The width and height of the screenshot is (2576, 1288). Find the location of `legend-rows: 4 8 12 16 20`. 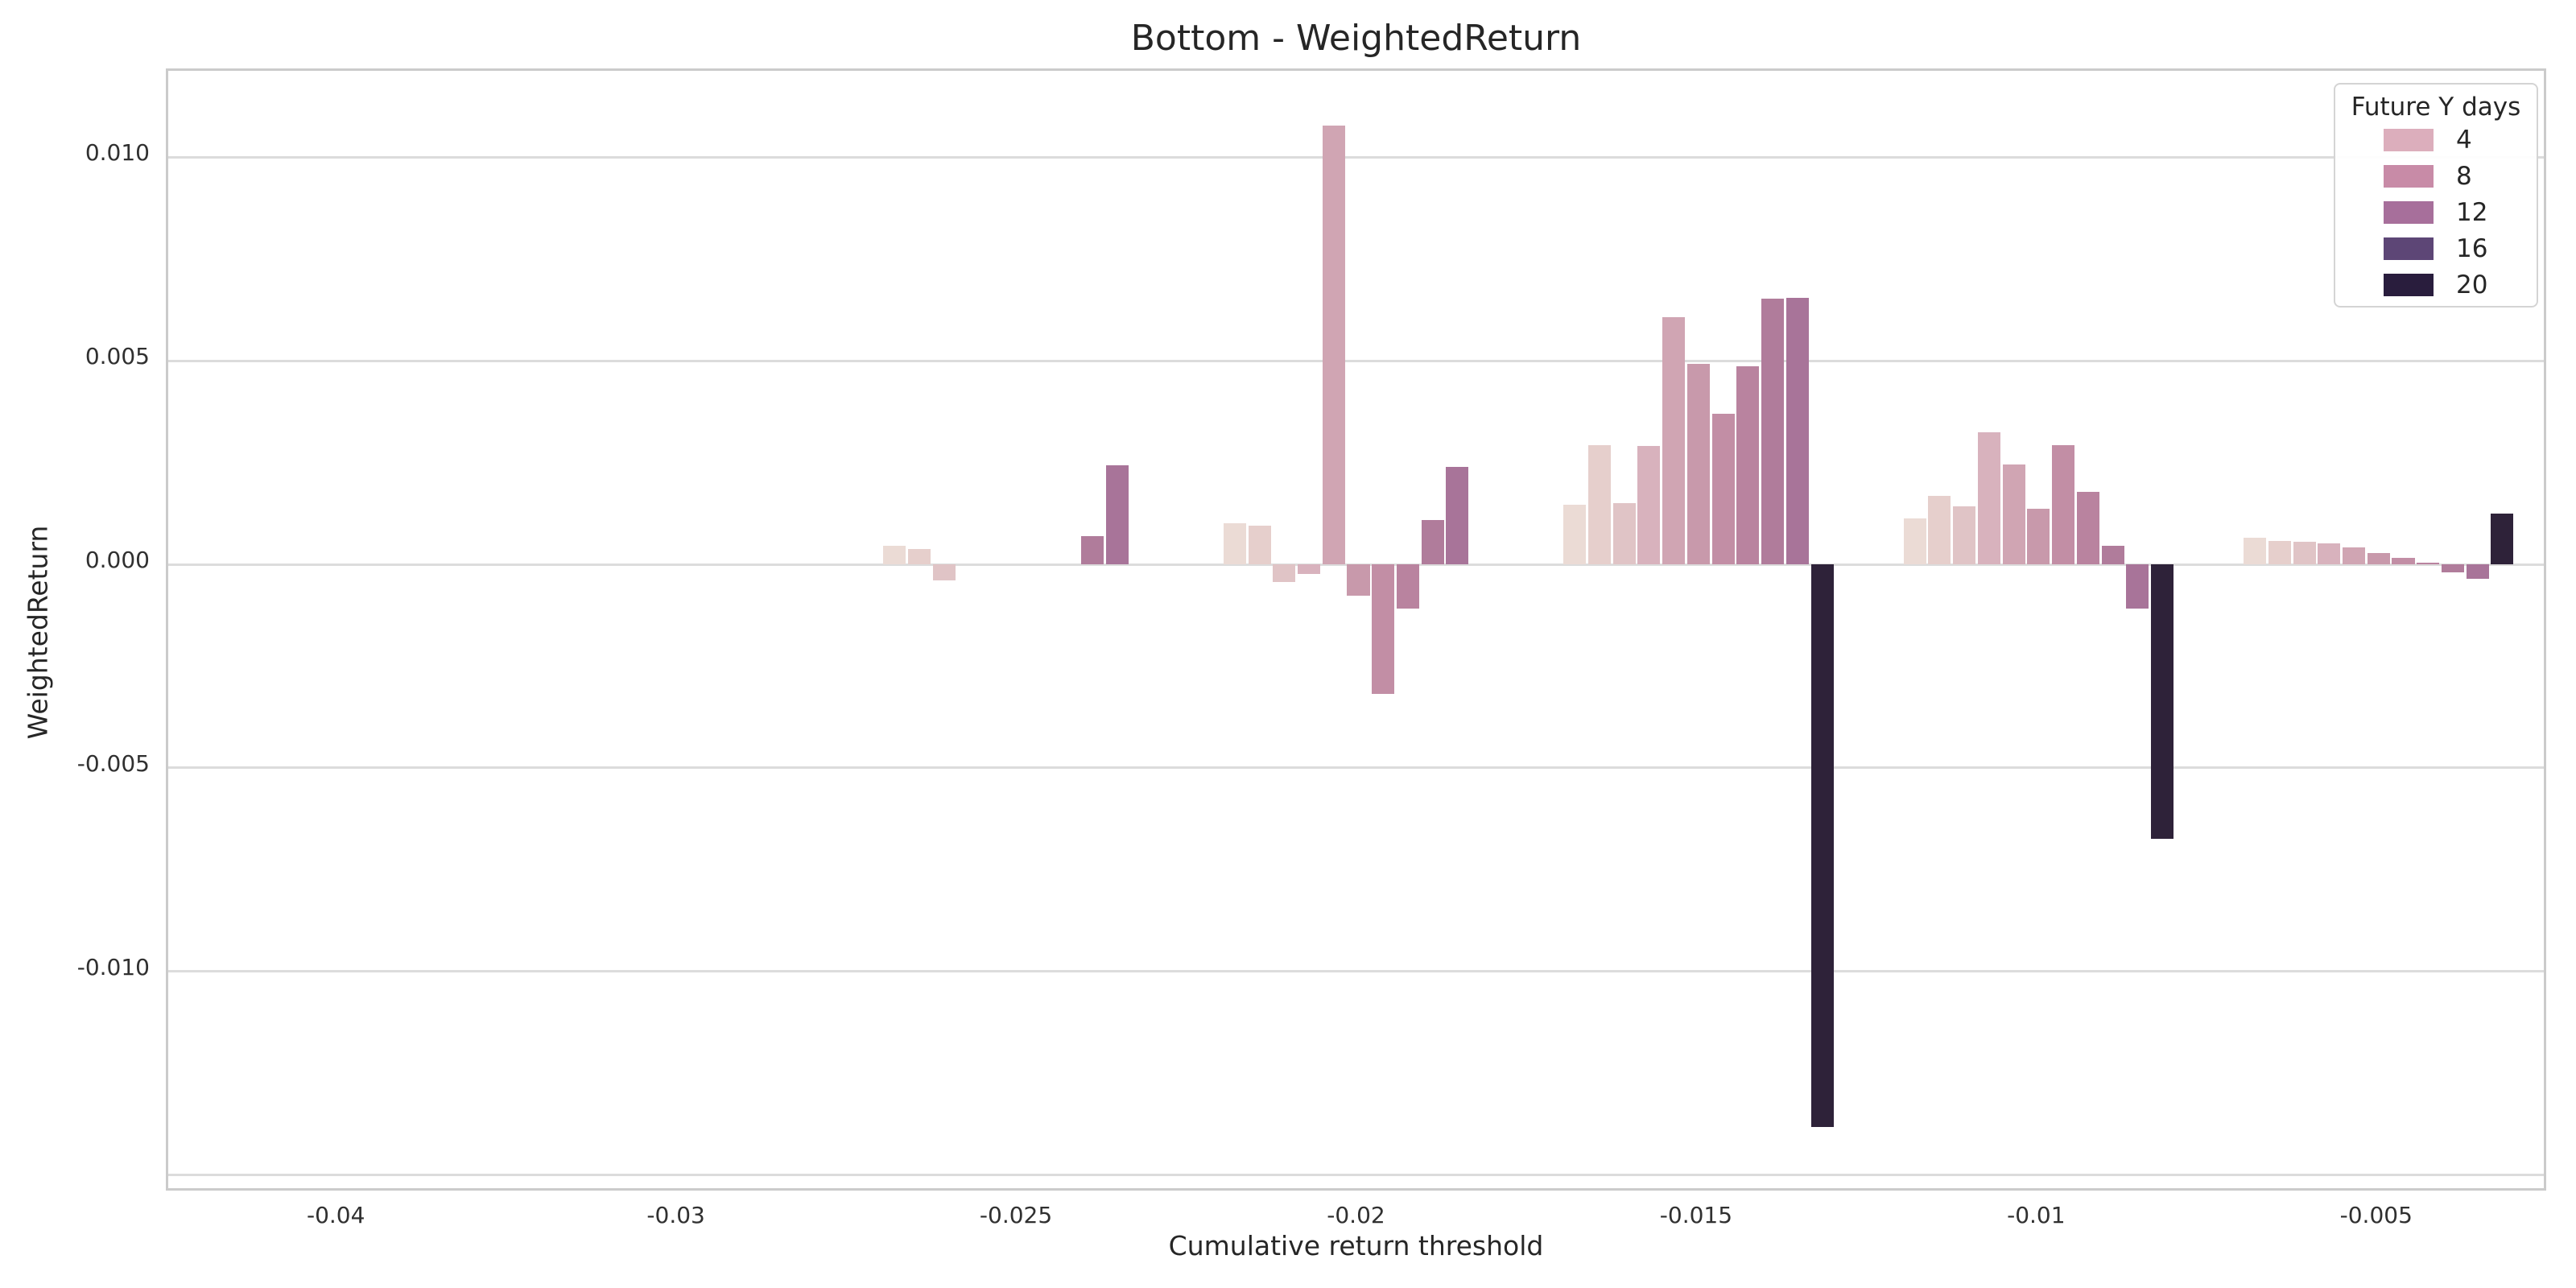

legend-rows: 4 8 12 16 20 is located at coordinates (2436, 212).